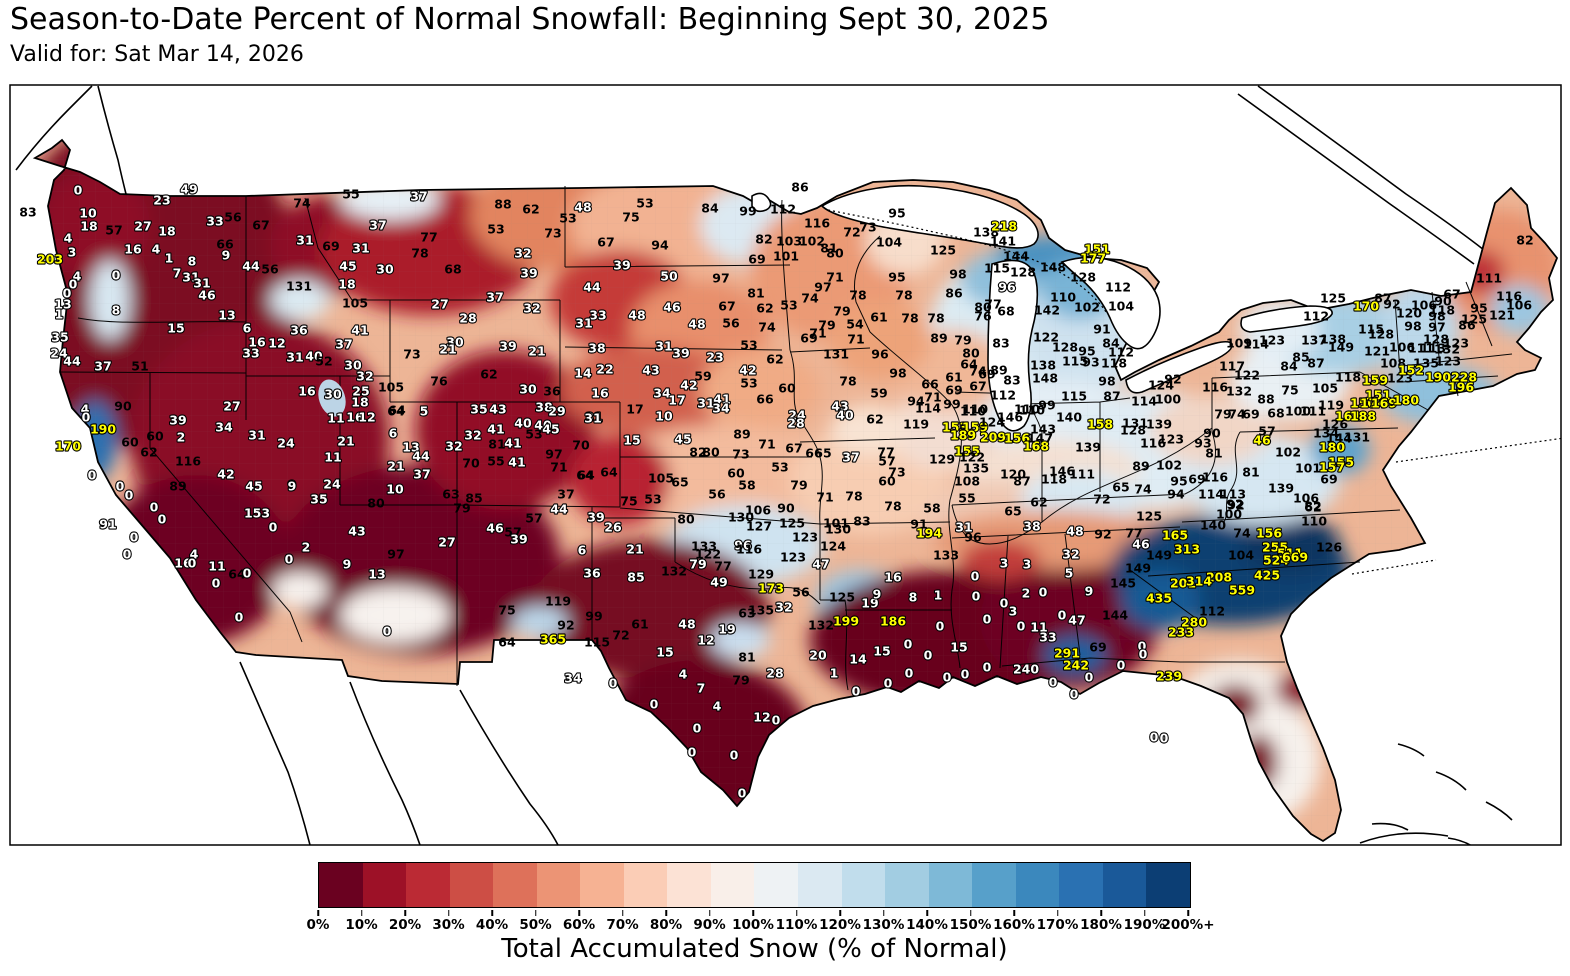  Describe the element at coordinates (536, 351) in the screenshot. I see `station-value: 21` at that location.